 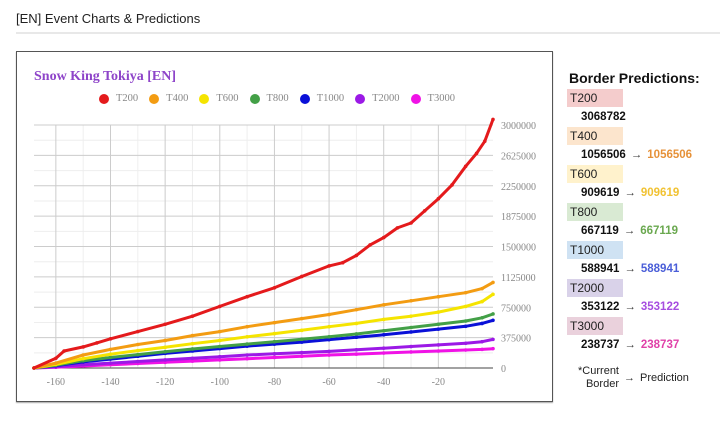 What do you see at coordinates (516, 308) in the screenshot?
I see `y-tick-label: 750000` at bounding box center [516, 308].